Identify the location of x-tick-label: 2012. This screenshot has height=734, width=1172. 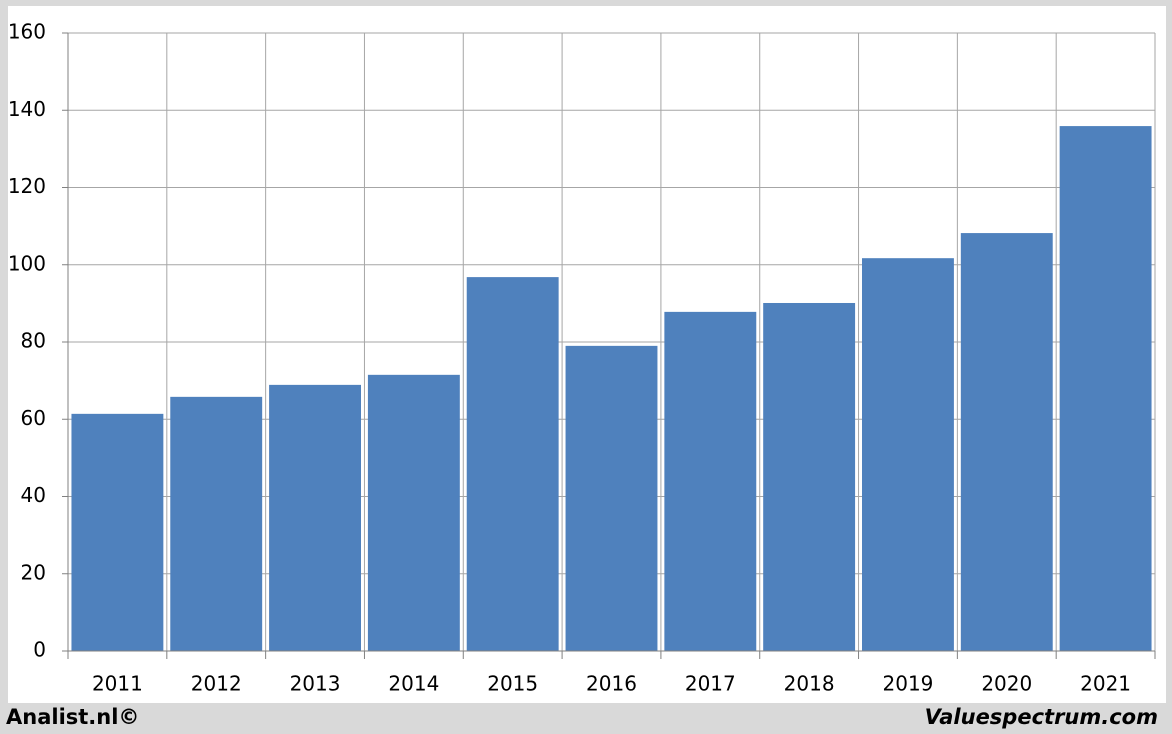
(216, 684).